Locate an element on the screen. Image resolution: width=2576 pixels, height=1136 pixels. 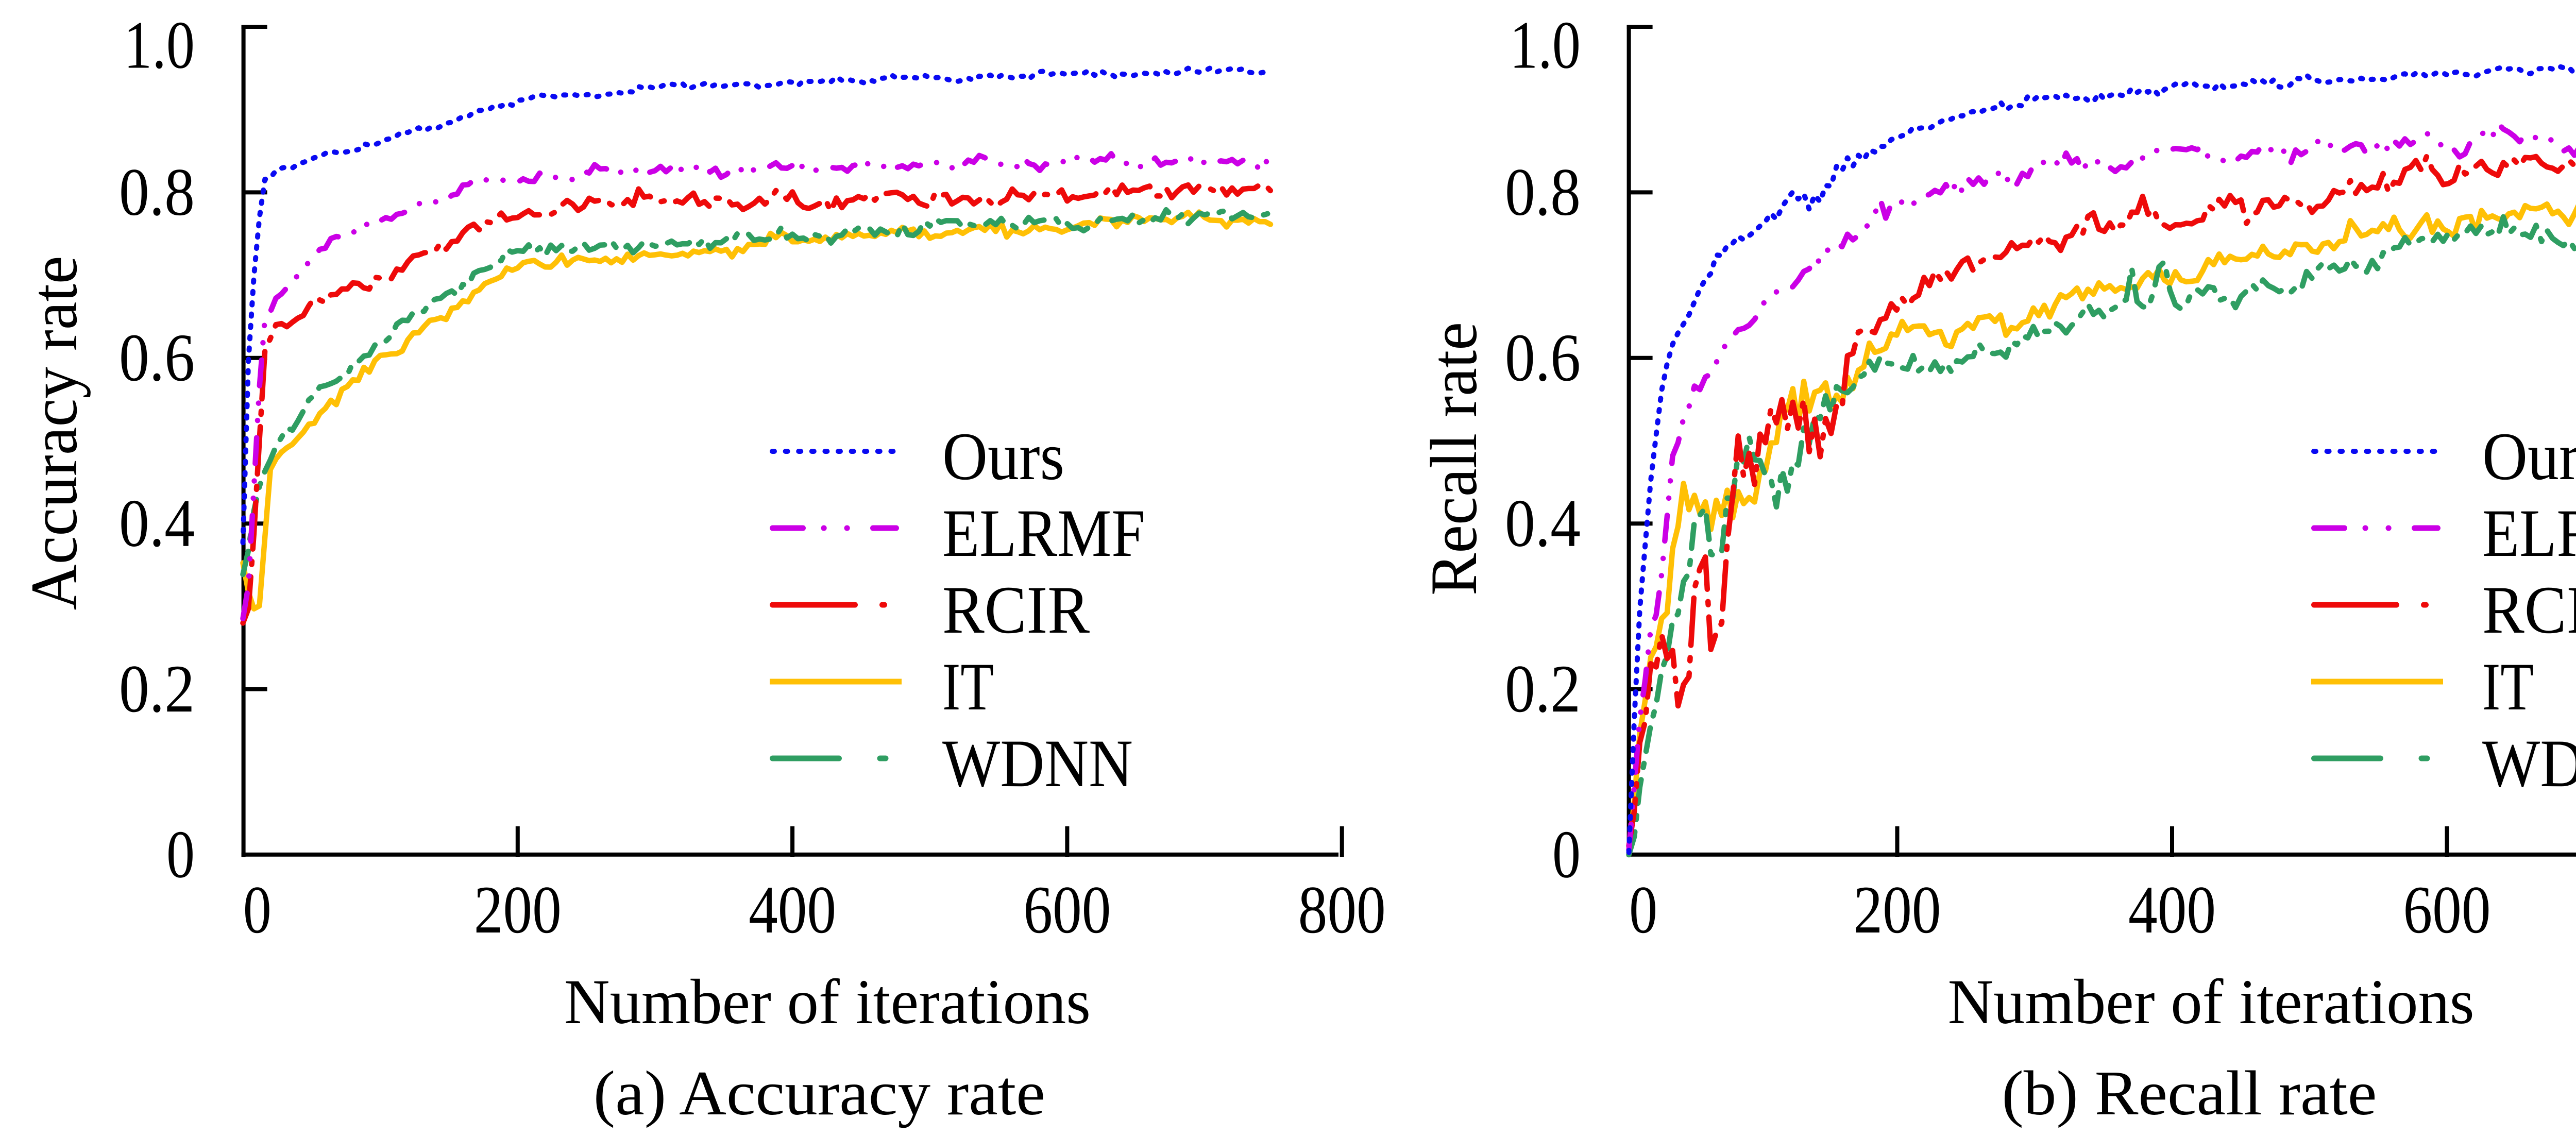
svg-text: (b) Recall rate is located at coordinates (2189, 1093).